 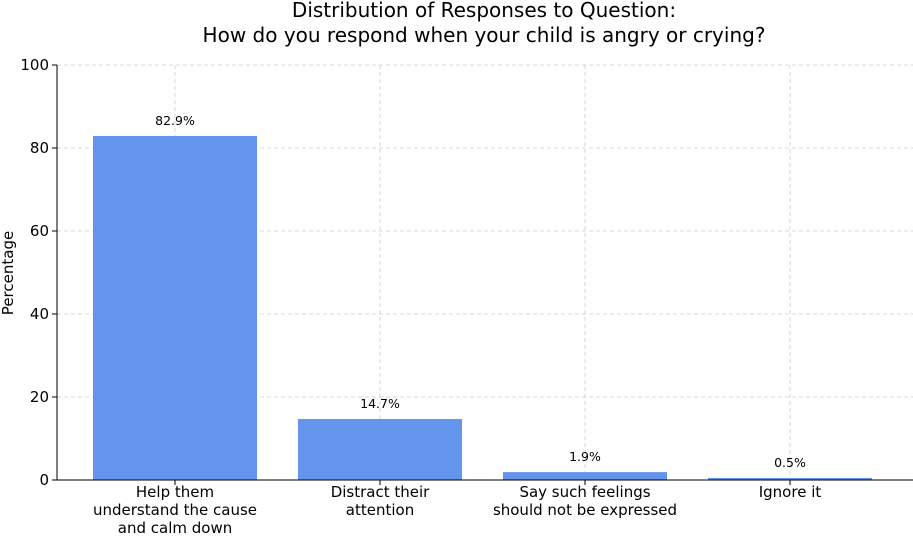 What do you see at coordinates (484, 11) in the screenshot?
I see `chart-title-line-1: Distribution of Responses to Question:` at bounding box center [484, 11].